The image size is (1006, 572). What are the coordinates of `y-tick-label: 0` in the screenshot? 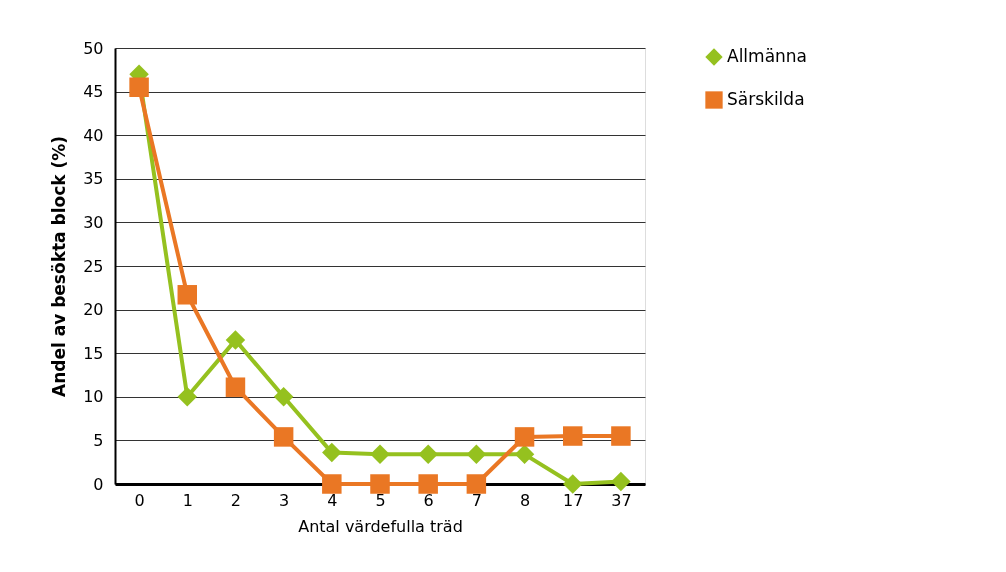 It's located at (98, 484).